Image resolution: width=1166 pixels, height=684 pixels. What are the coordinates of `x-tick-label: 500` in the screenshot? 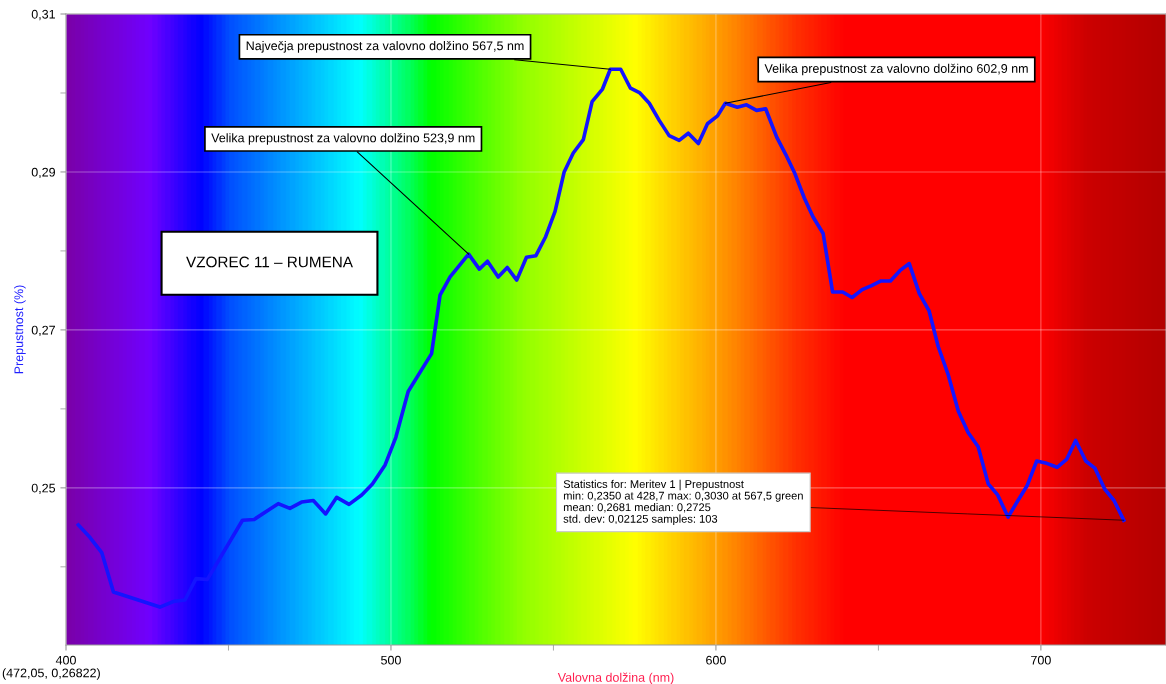 It's located at (391, 660).